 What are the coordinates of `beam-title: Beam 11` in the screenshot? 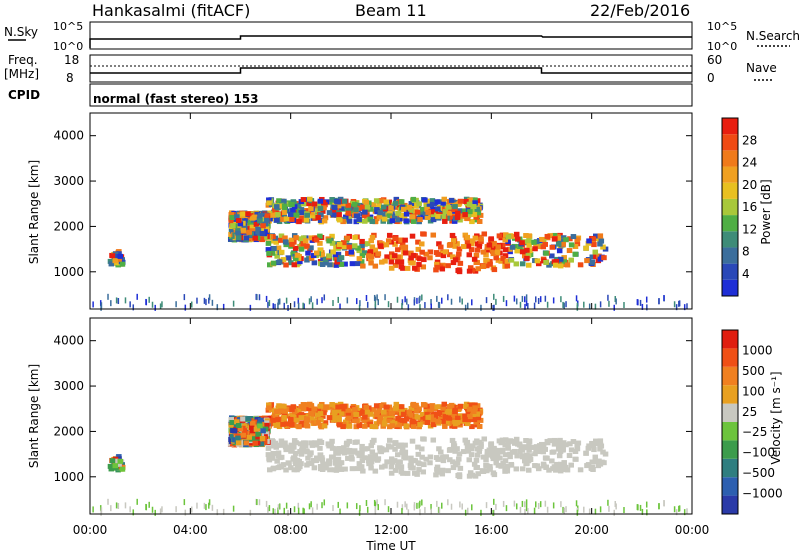 It's located at (391, 10).